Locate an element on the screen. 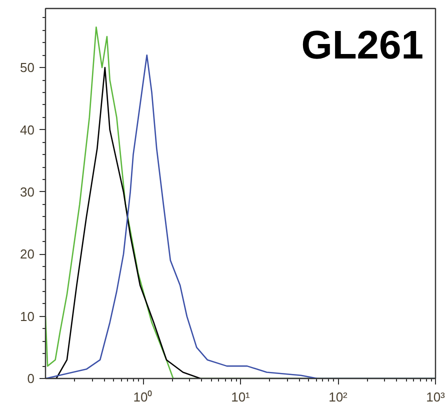 The height and width of the screenshot is (416, 445). y-tick-label: 40 is located at coordinates (27, 130).